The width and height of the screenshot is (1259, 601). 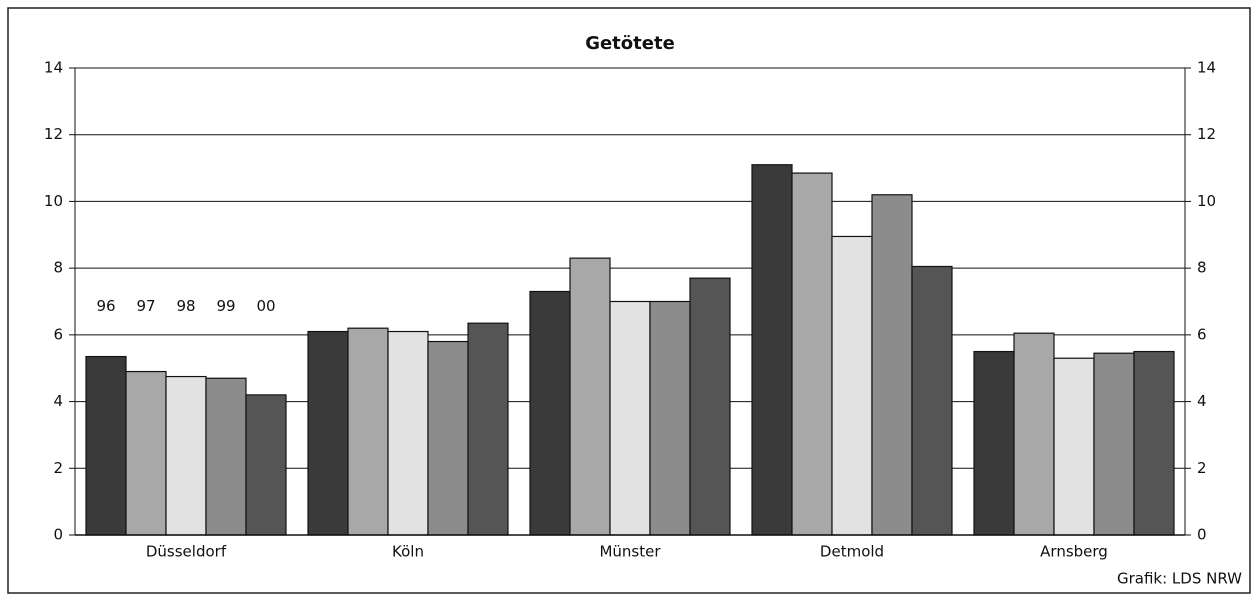 I want to click on y2-tick-label: 0, so click(x=1202, y=535).